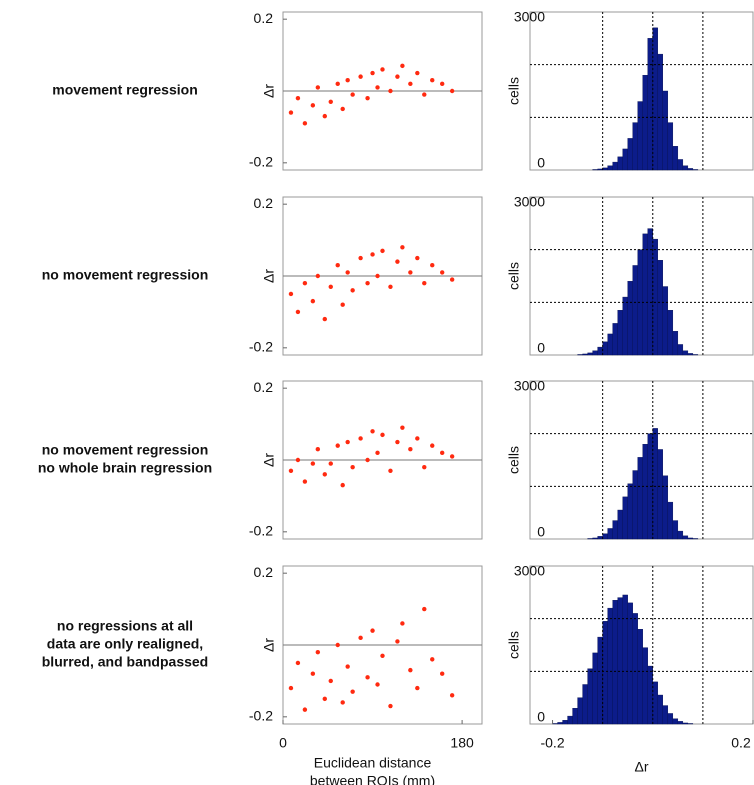 This screenshot has height=785, width=754. I want to click on row-label: no movement regression, so click(125, 275).